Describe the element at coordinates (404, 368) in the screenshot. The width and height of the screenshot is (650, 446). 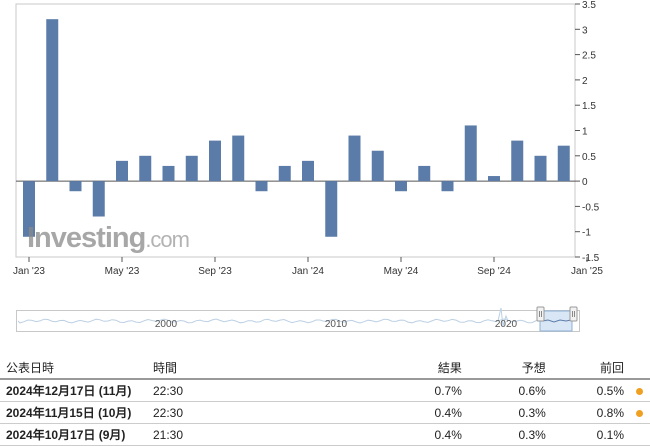
I see `col-actual: 結果` at that location.